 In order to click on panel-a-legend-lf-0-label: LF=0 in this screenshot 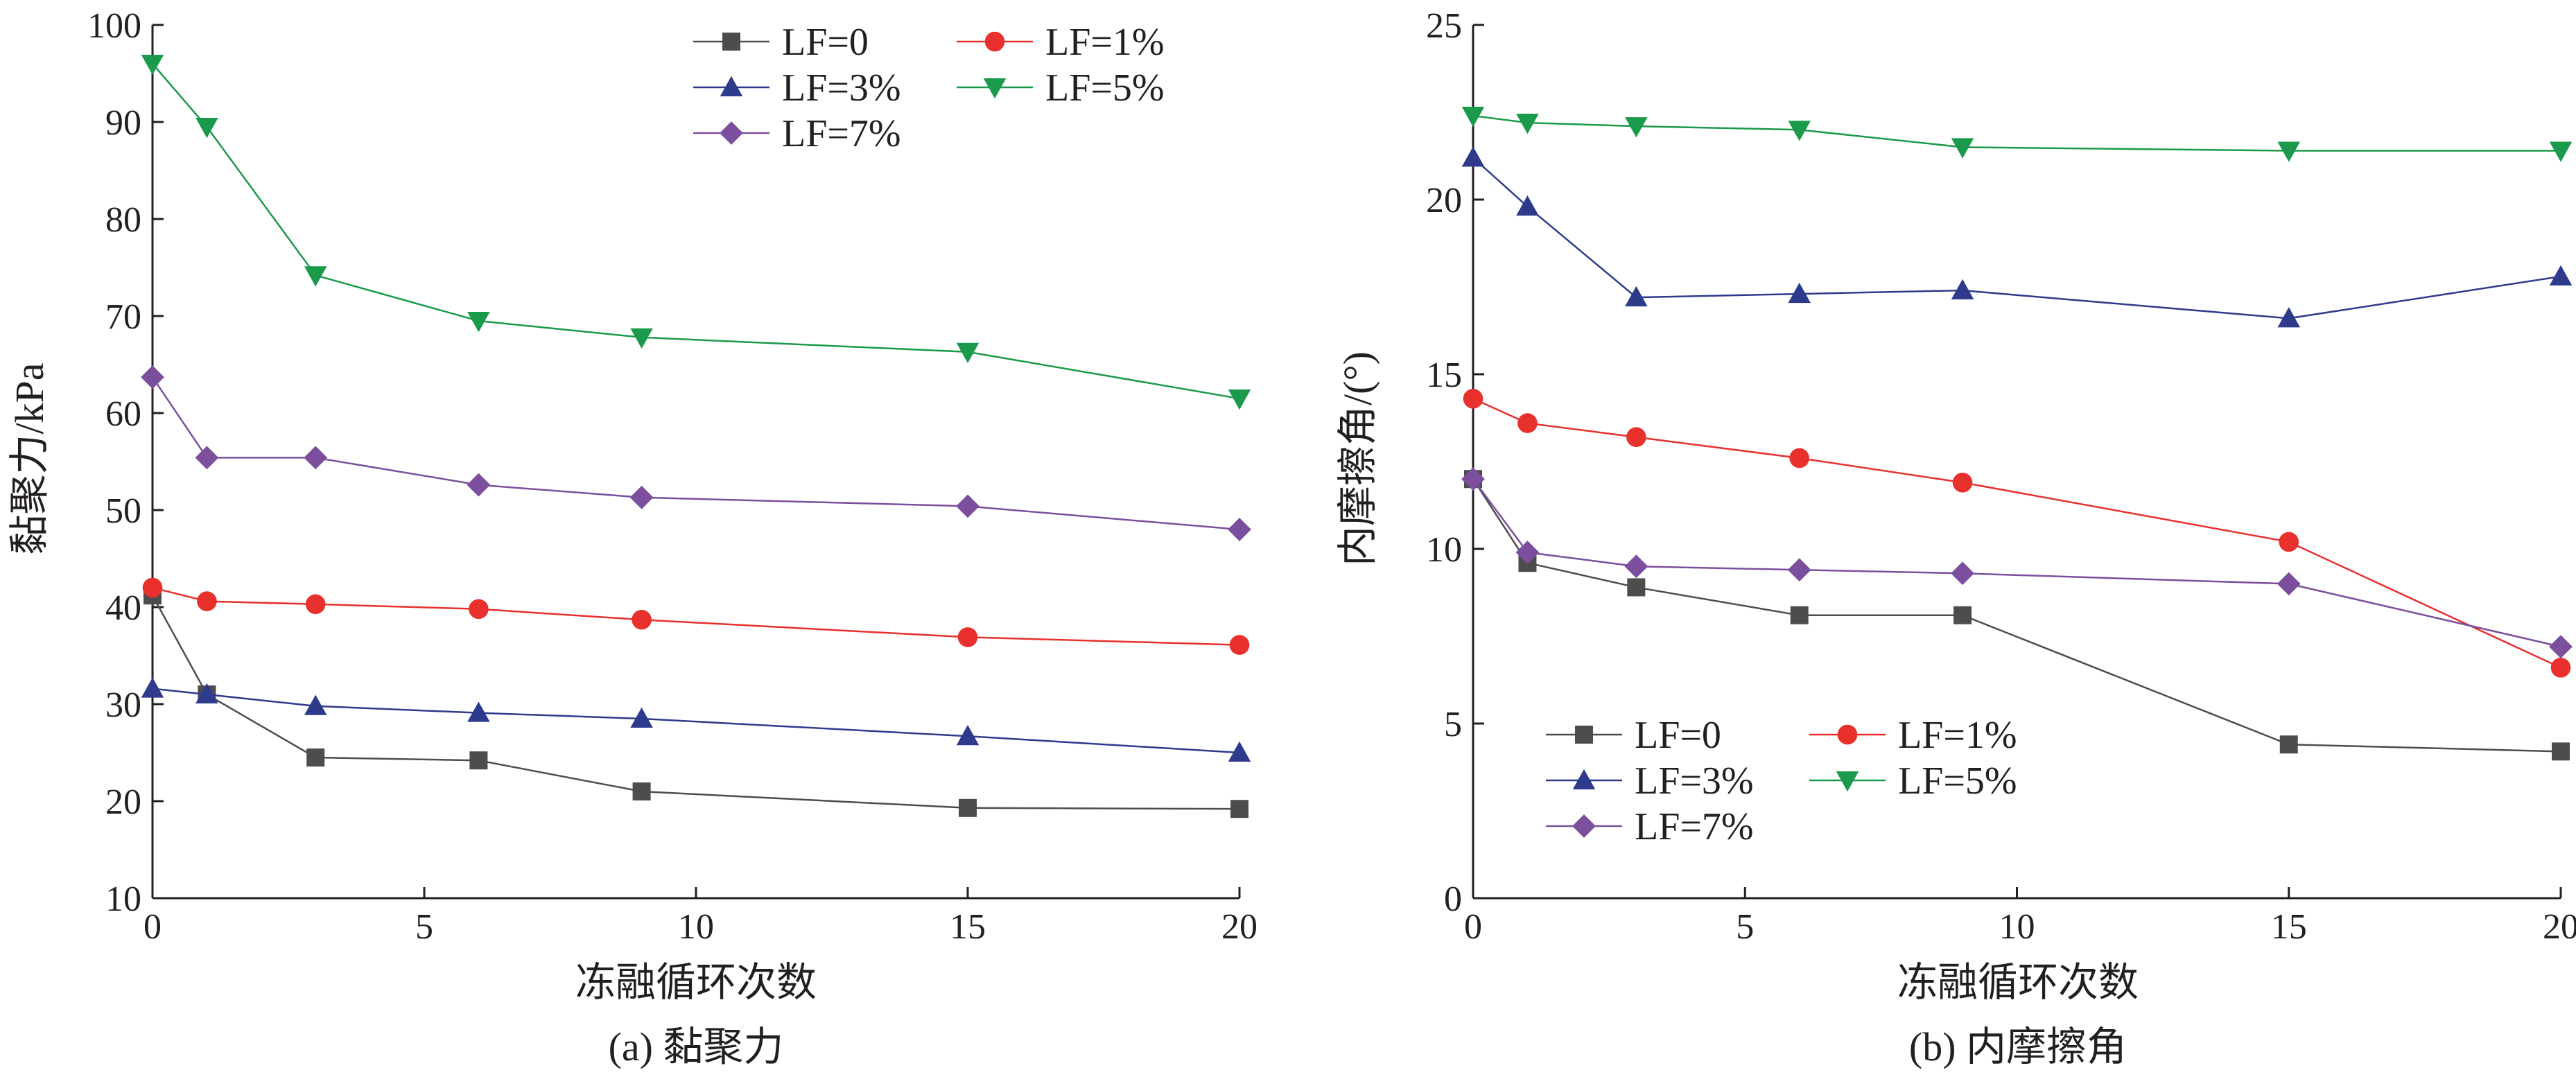, I will do `click(825, 43)`.